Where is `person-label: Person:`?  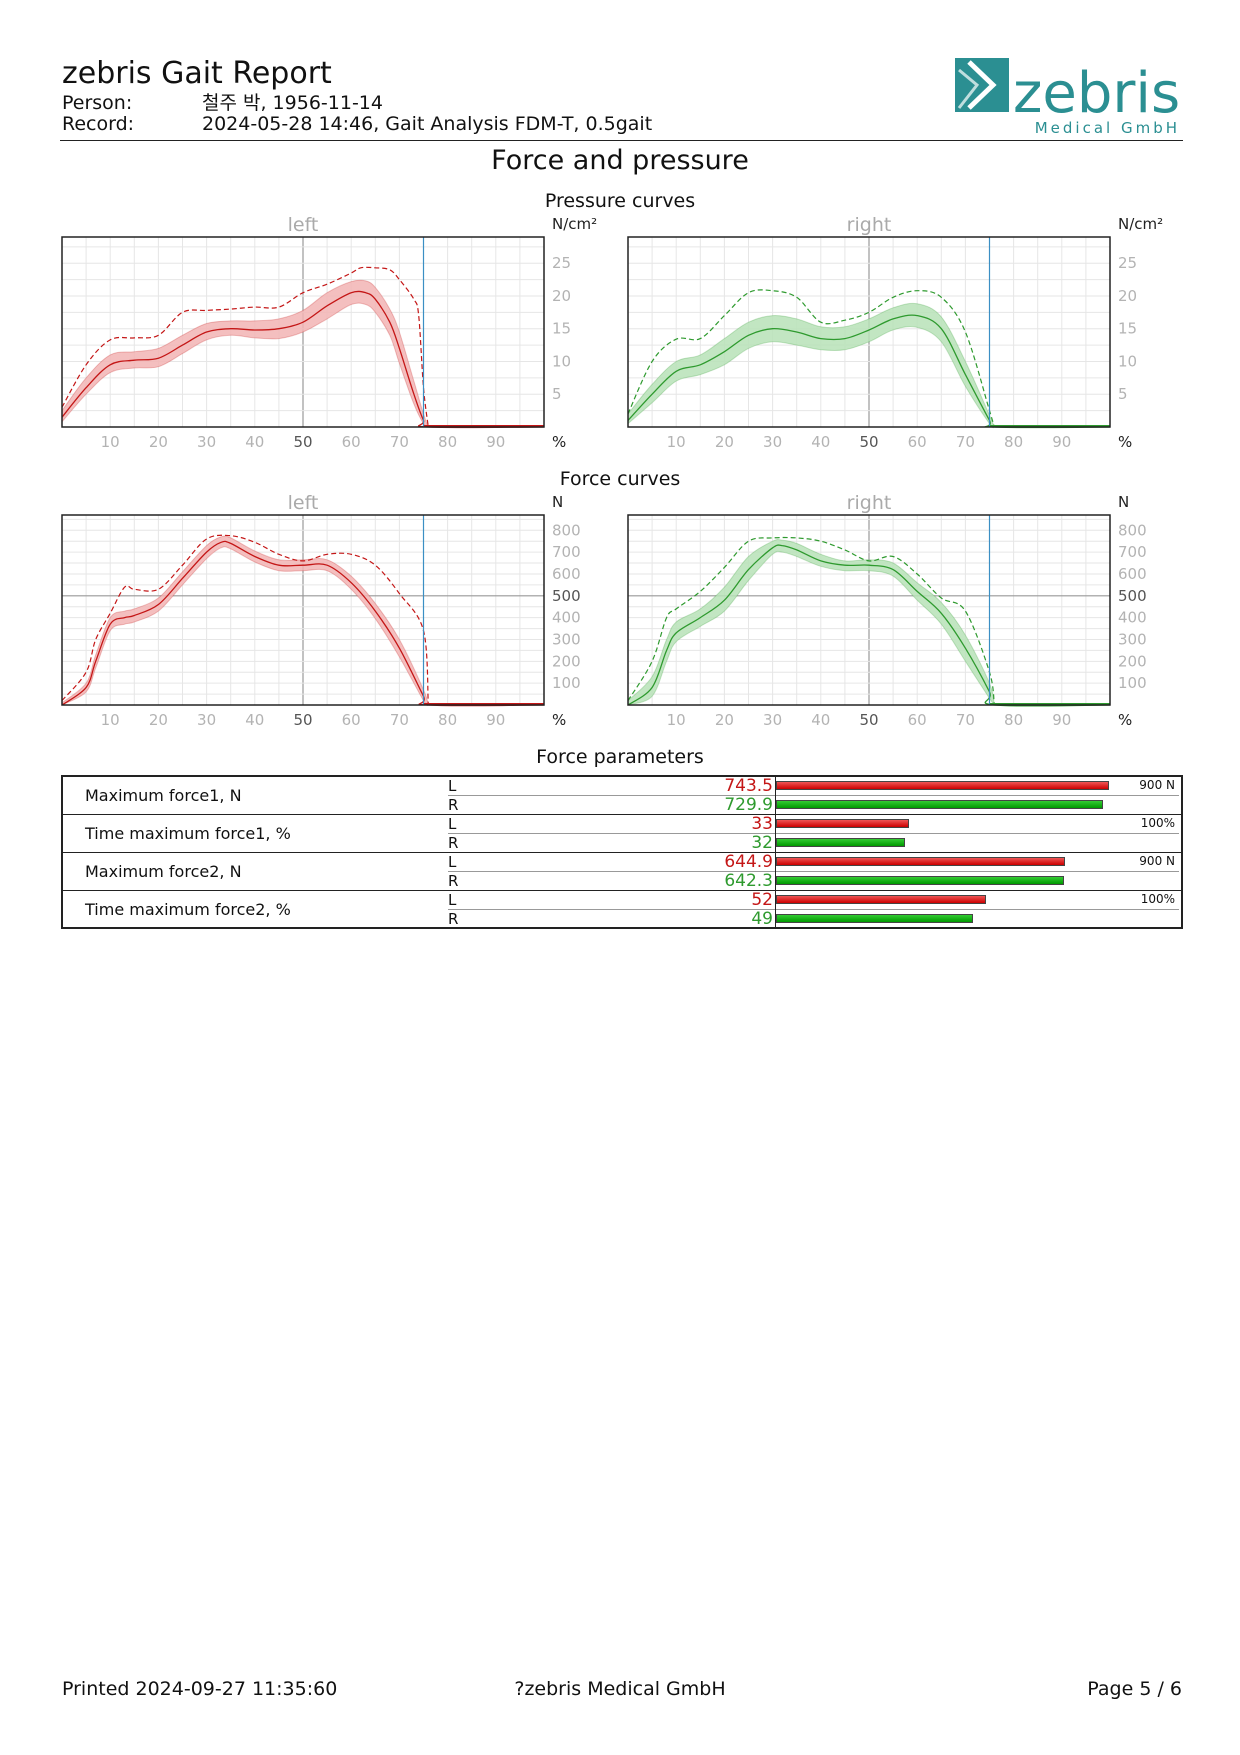
person-label: Person: is located at coordinates (97, 103).